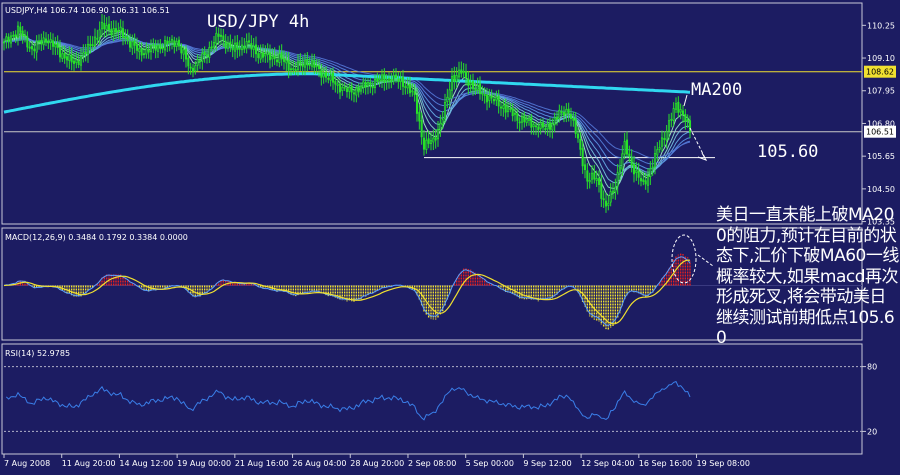 The height and width of the screenshot is (475, 900). Describe the element at coordinates (881, 123) in the screenshot. I see `price-y-tick-label: 106.80` at that location.